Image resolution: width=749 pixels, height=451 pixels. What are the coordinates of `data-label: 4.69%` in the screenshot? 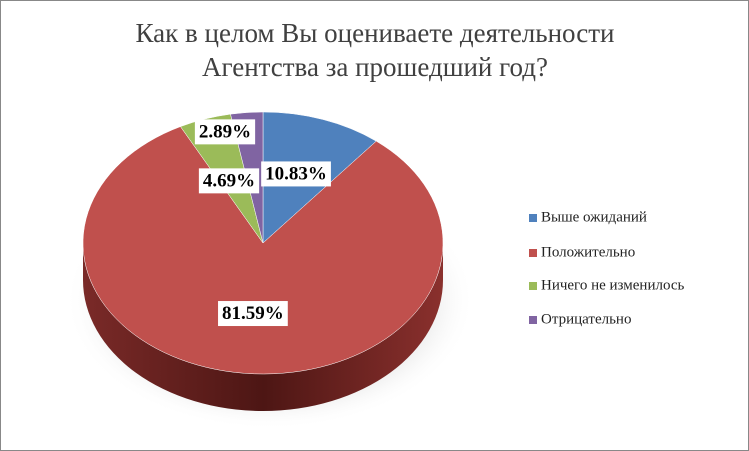 It's located at (229, 180).